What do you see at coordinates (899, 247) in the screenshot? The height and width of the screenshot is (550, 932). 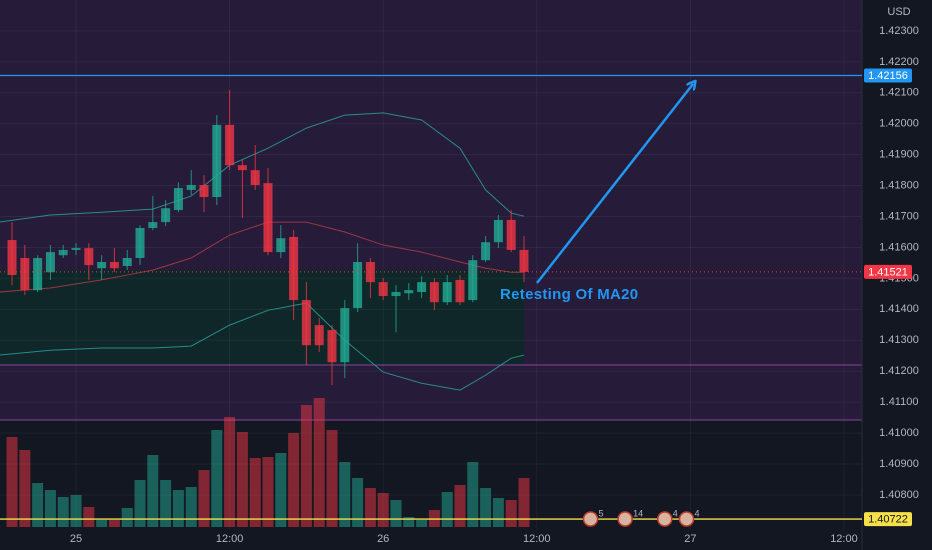 I see `y-tick-label: 1.41600` at bounding box center [899, 247].